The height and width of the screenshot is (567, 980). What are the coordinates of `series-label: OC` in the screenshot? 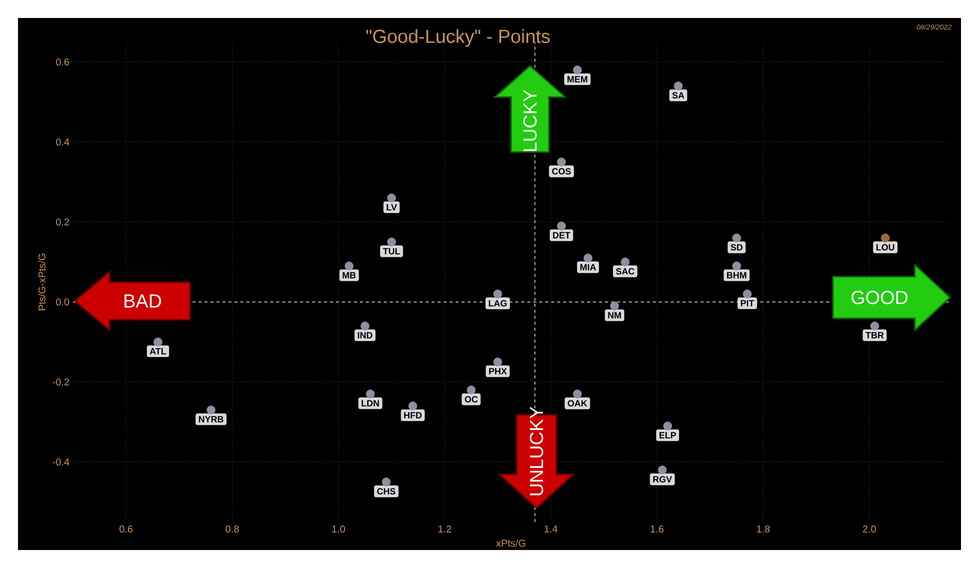 It's located at (471, 399).